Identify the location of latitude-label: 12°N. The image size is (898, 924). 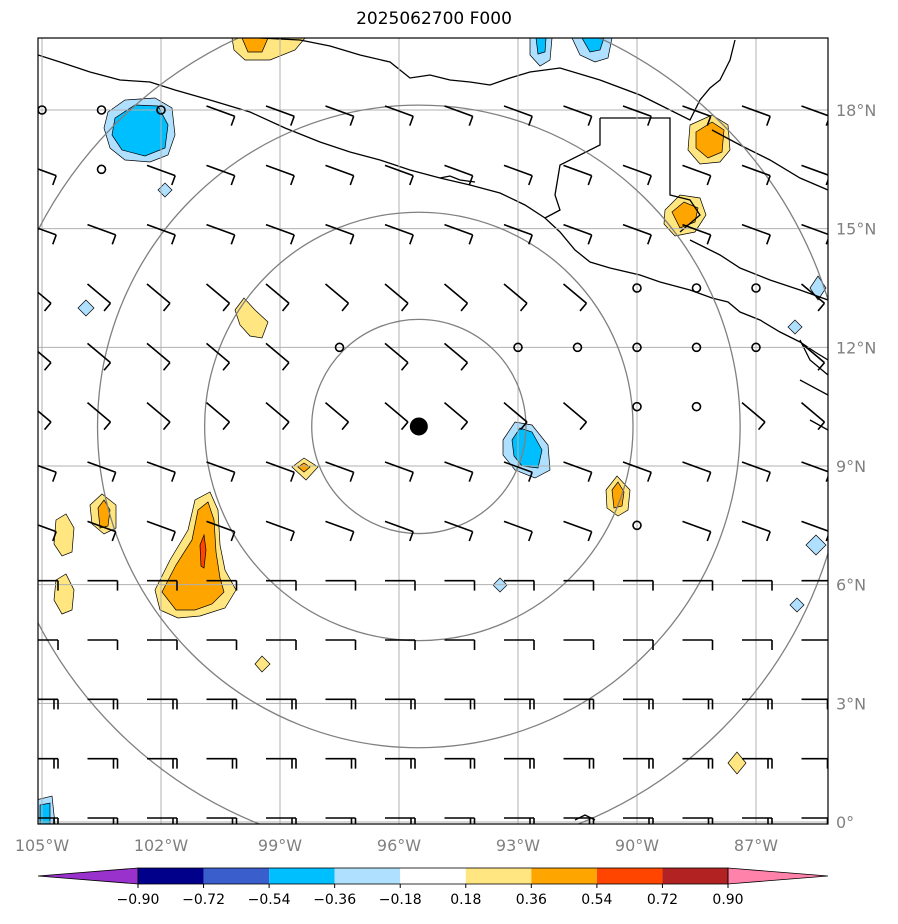
(856, 347).